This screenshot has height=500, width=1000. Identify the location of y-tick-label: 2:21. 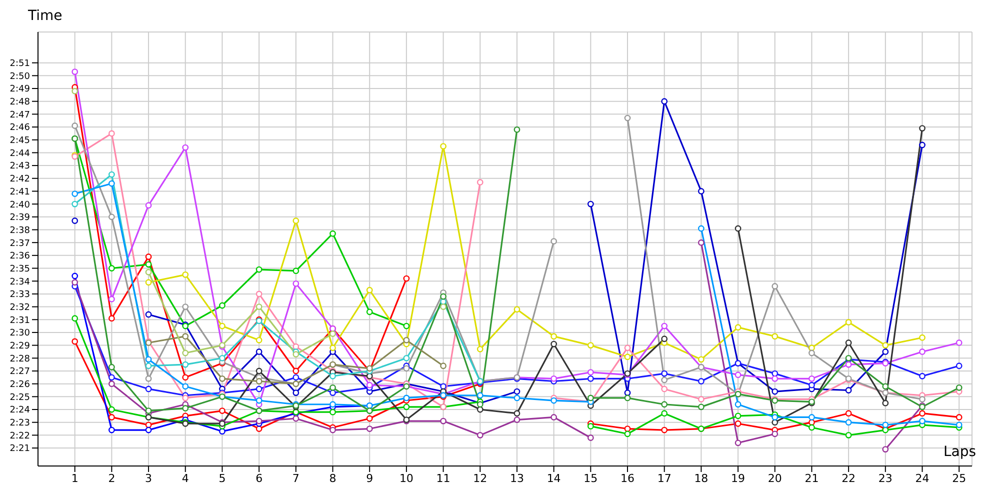
(20, 449).